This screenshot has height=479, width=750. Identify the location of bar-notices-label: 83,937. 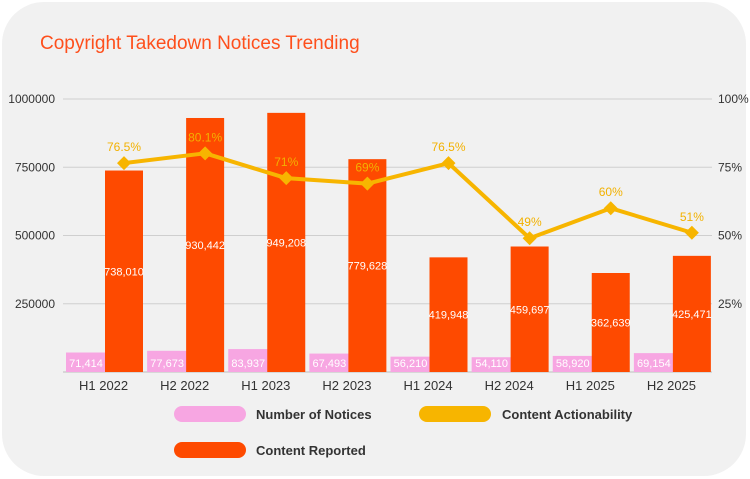
(248, 364).